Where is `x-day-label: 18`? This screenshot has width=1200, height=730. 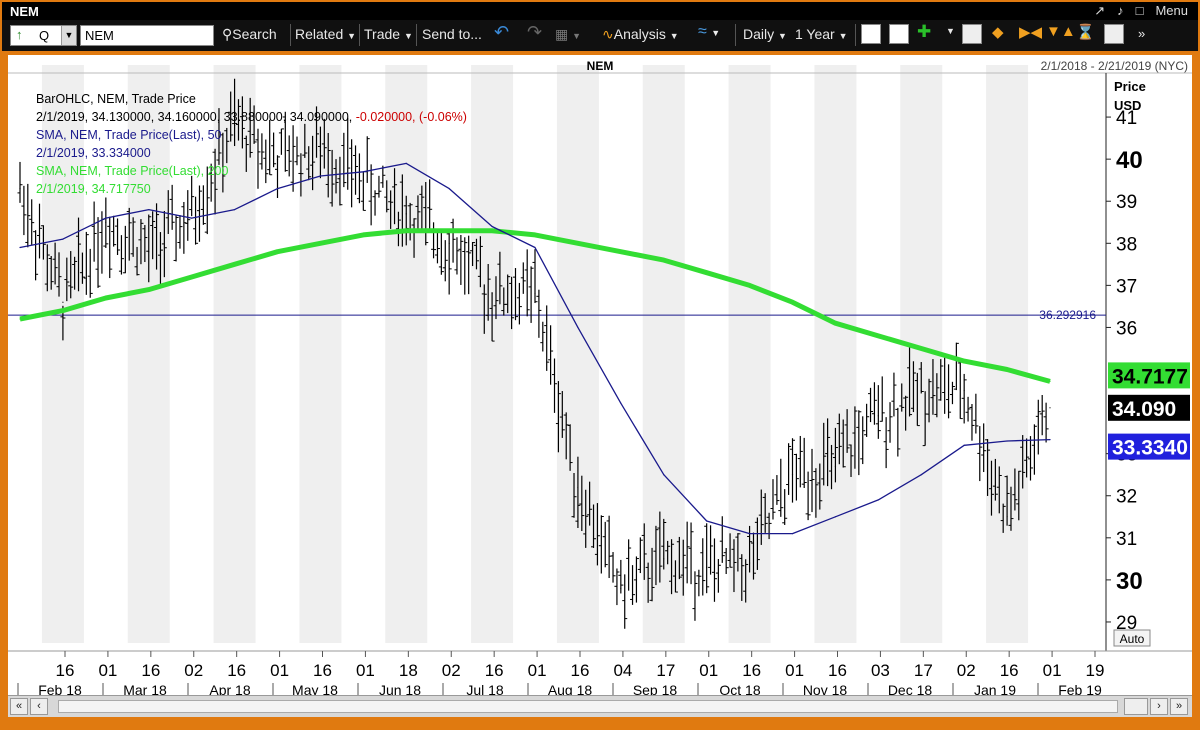
x-day-label: 18 is located at coordinates (408, 670).